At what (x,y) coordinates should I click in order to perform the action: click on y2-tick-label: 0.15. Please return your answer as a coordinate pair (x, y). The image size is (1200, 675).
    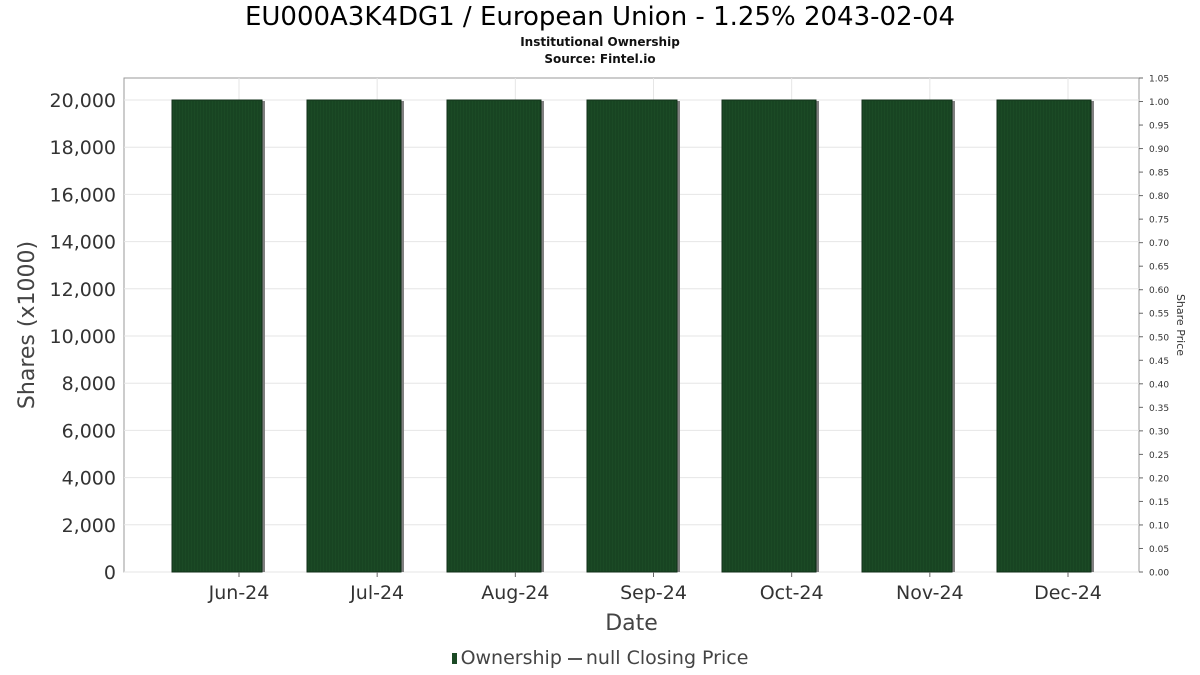
    Looking at the image, I should click on (1159, 503).